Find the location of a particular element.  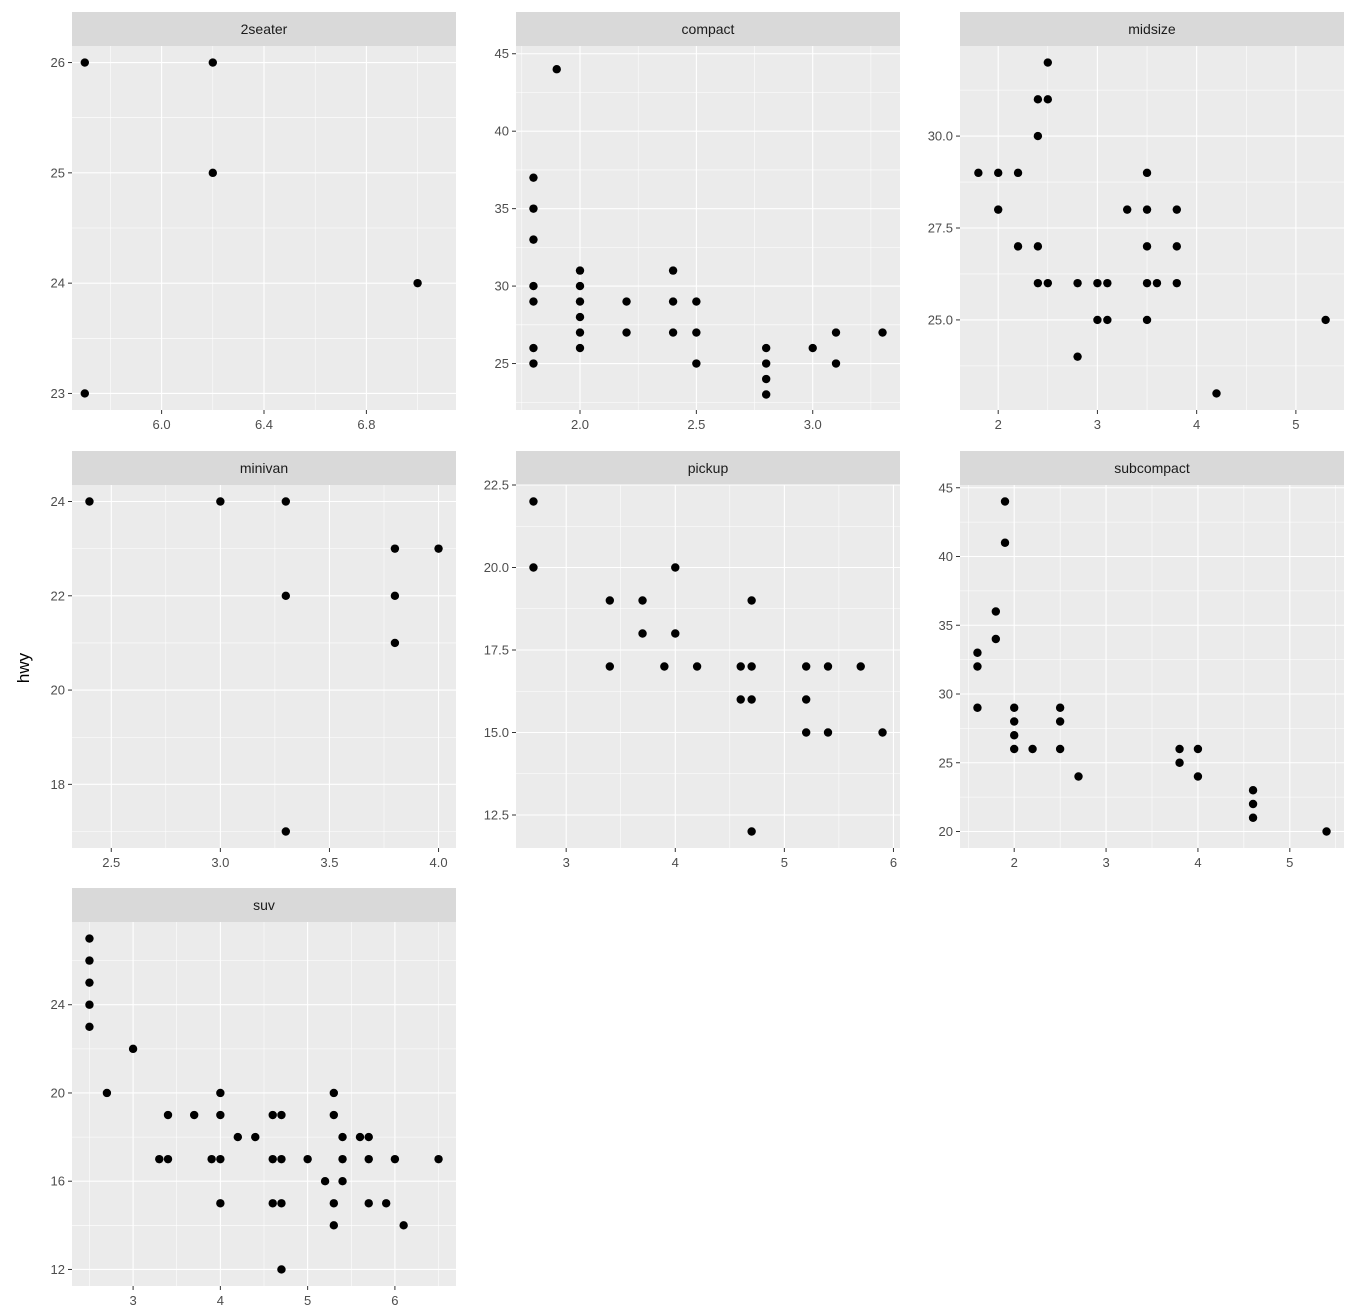

x-tick-label: 3 is located at coordinates (132, 1300).